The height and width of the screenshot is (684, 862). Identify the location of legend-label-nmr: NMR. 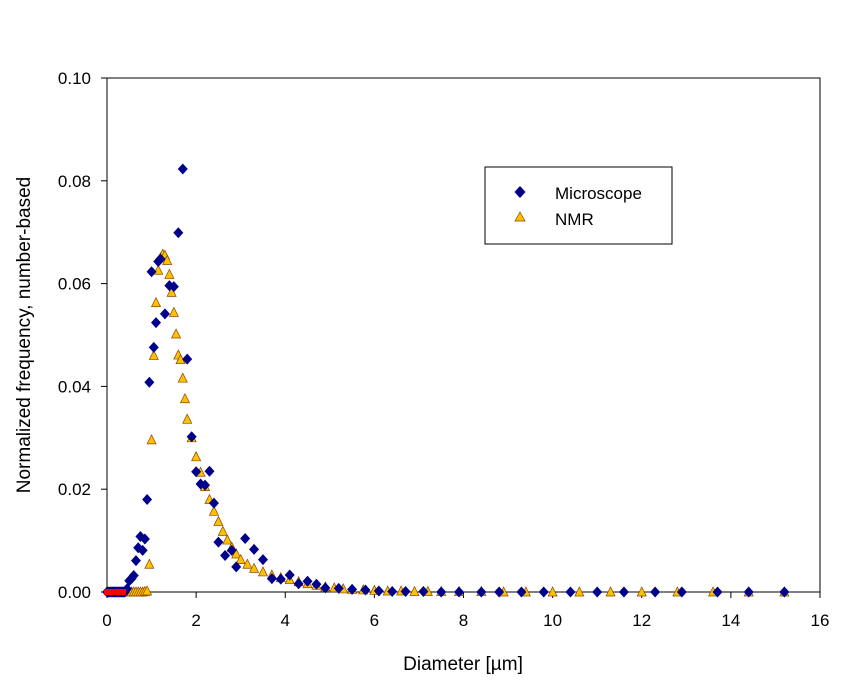
(574, 219).